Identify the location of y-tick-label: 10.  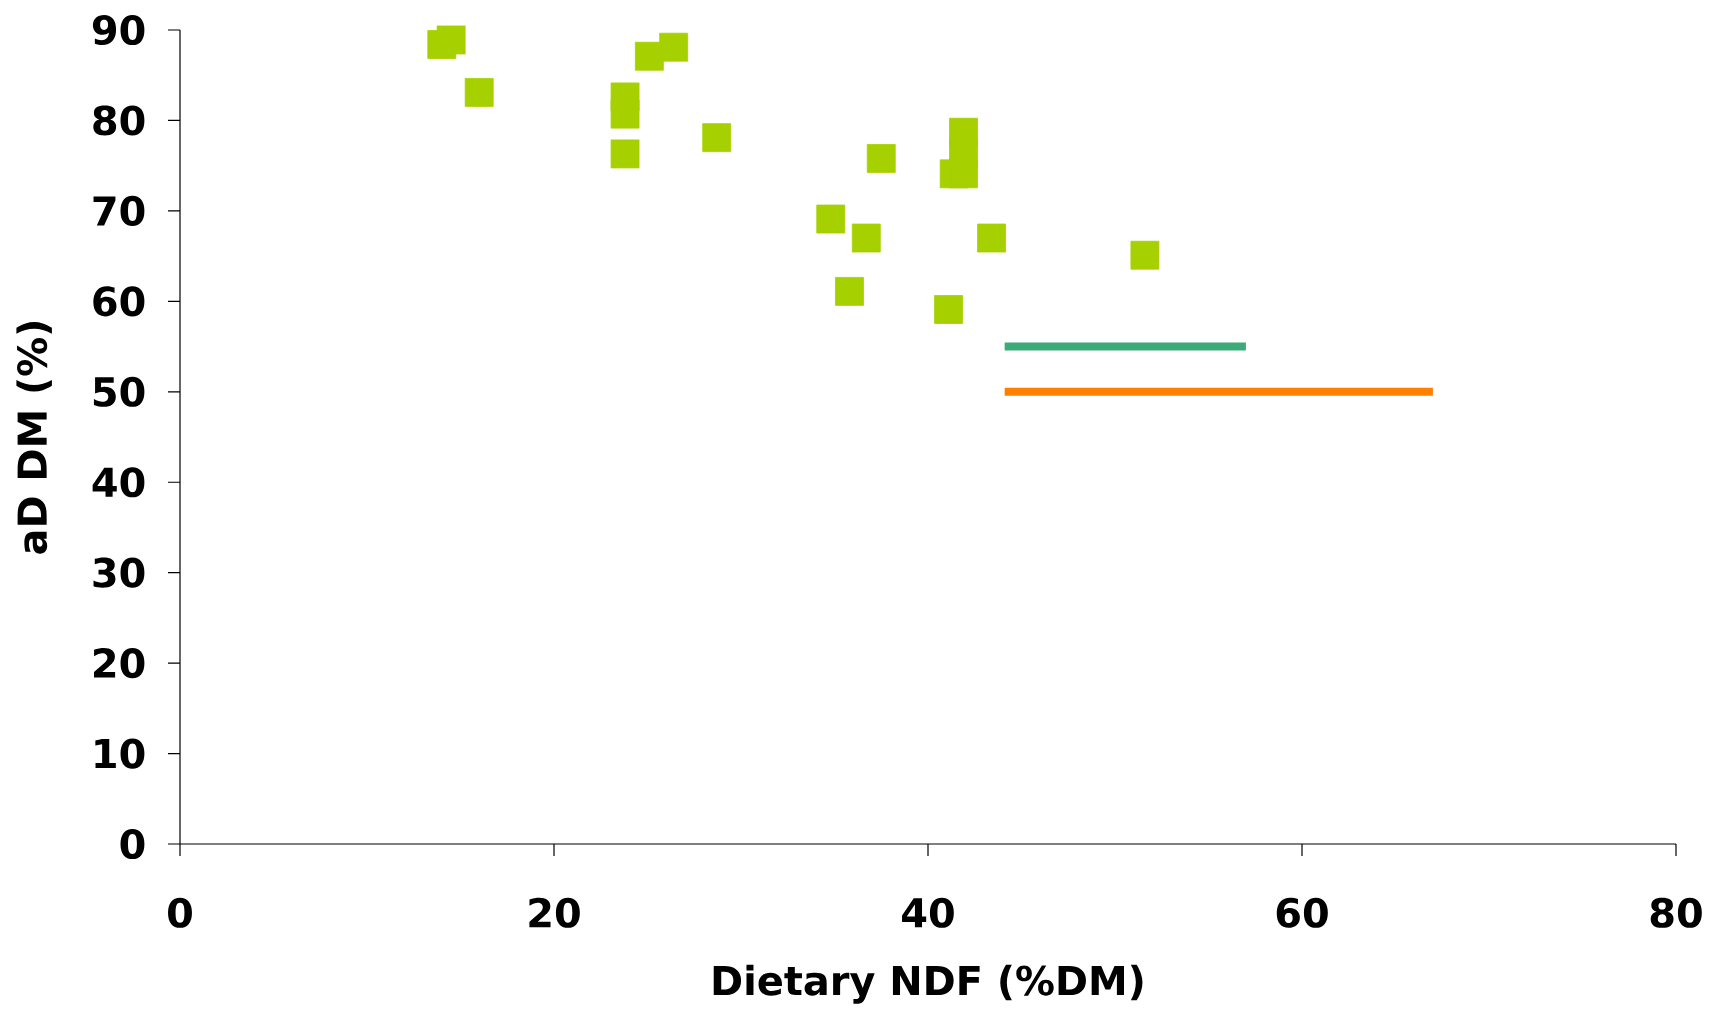
(120, 753).